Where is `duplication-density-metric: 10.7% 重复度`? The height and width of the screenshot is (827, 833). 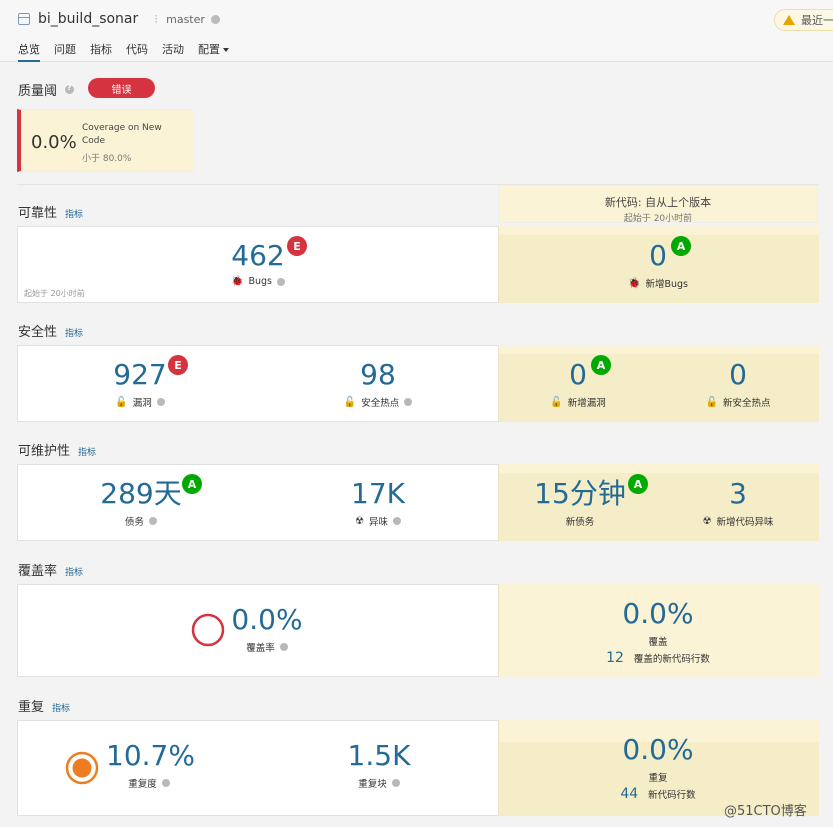
duplication-density-metric: 10.7% 重复度 is located at coordinates (150, 765).